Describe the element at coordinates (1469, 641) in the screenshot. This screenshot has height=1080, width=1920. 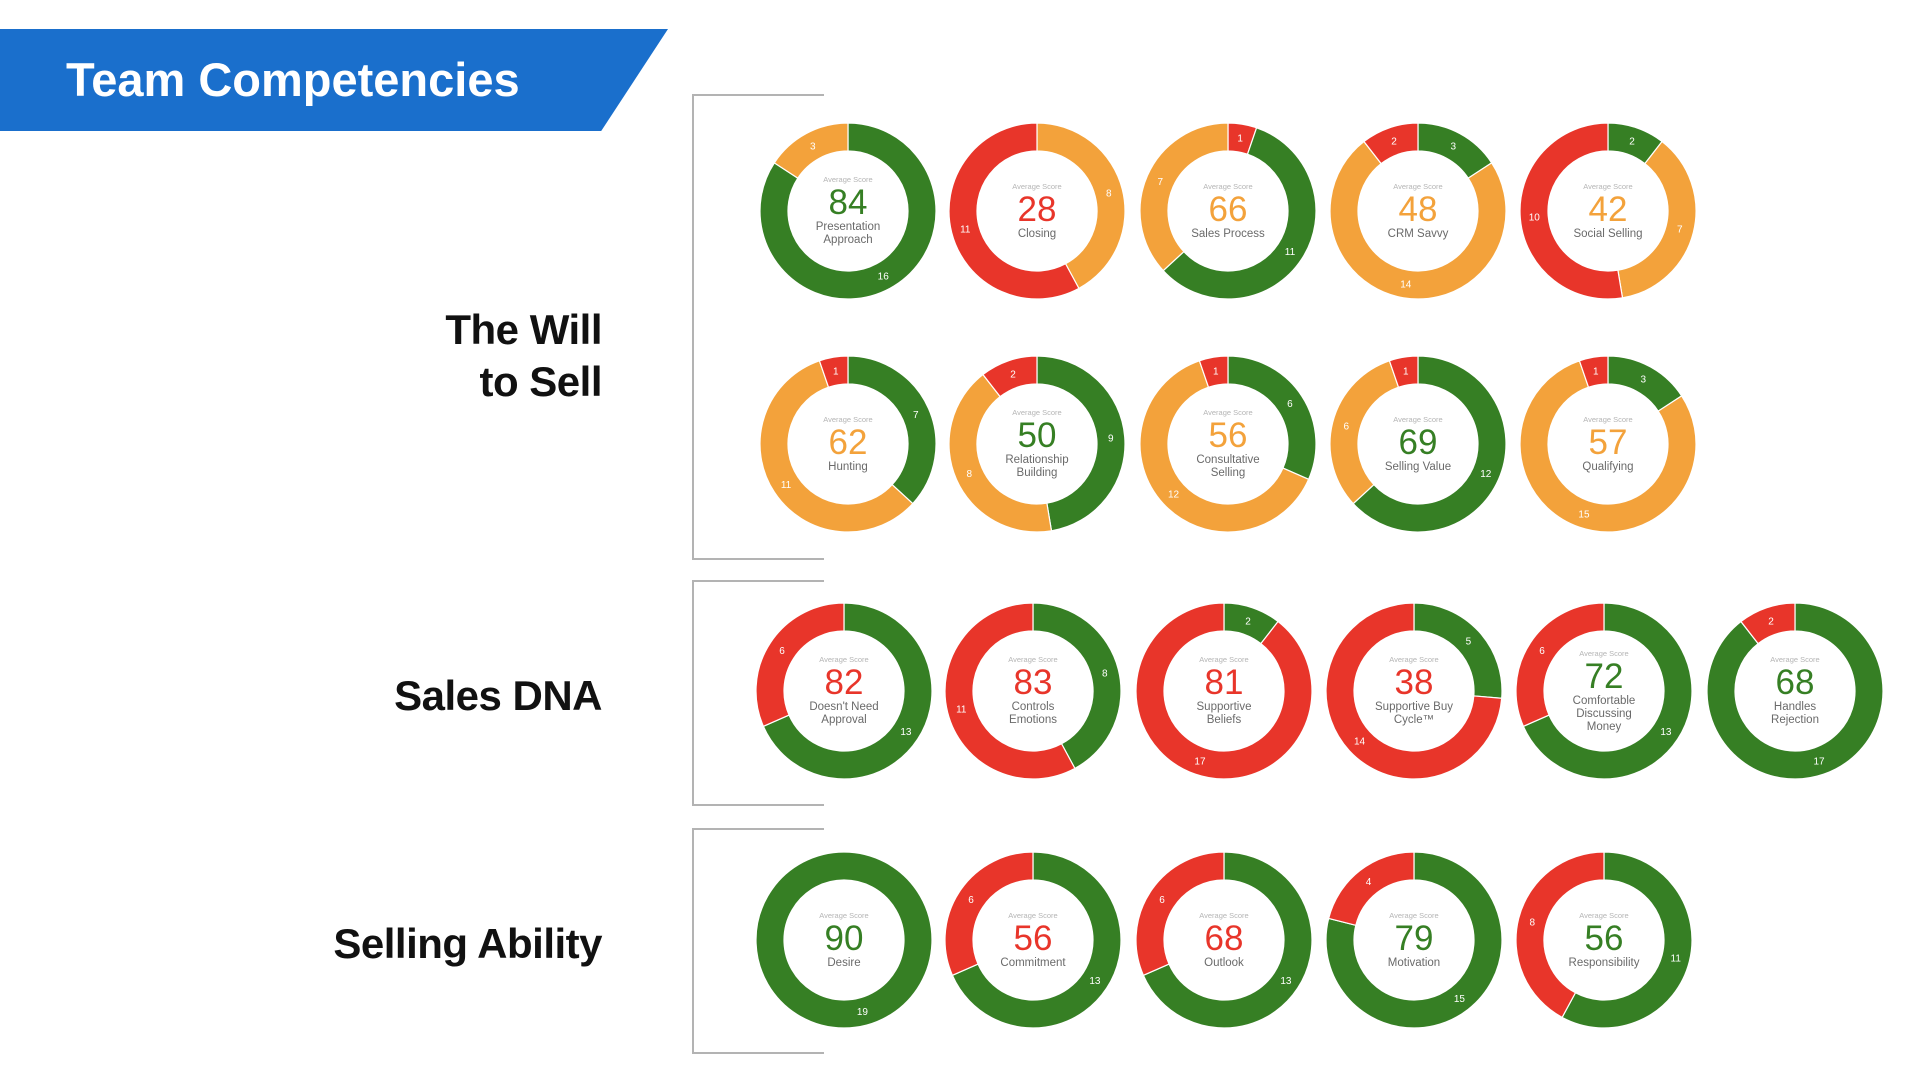
I see `segment-count-label: 5` at that location.